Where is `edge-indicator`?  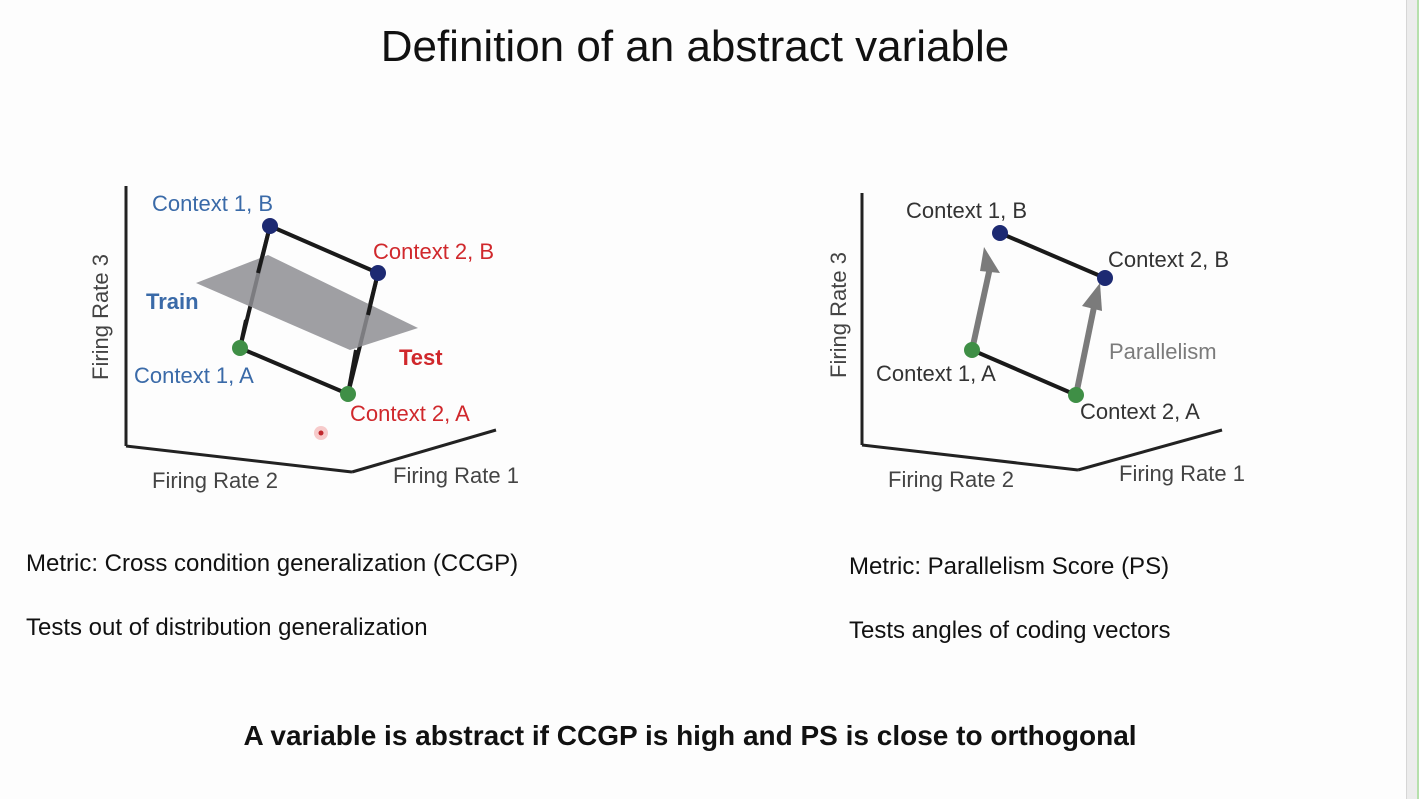
edge-indicator is located at coordinates (1418, 399).